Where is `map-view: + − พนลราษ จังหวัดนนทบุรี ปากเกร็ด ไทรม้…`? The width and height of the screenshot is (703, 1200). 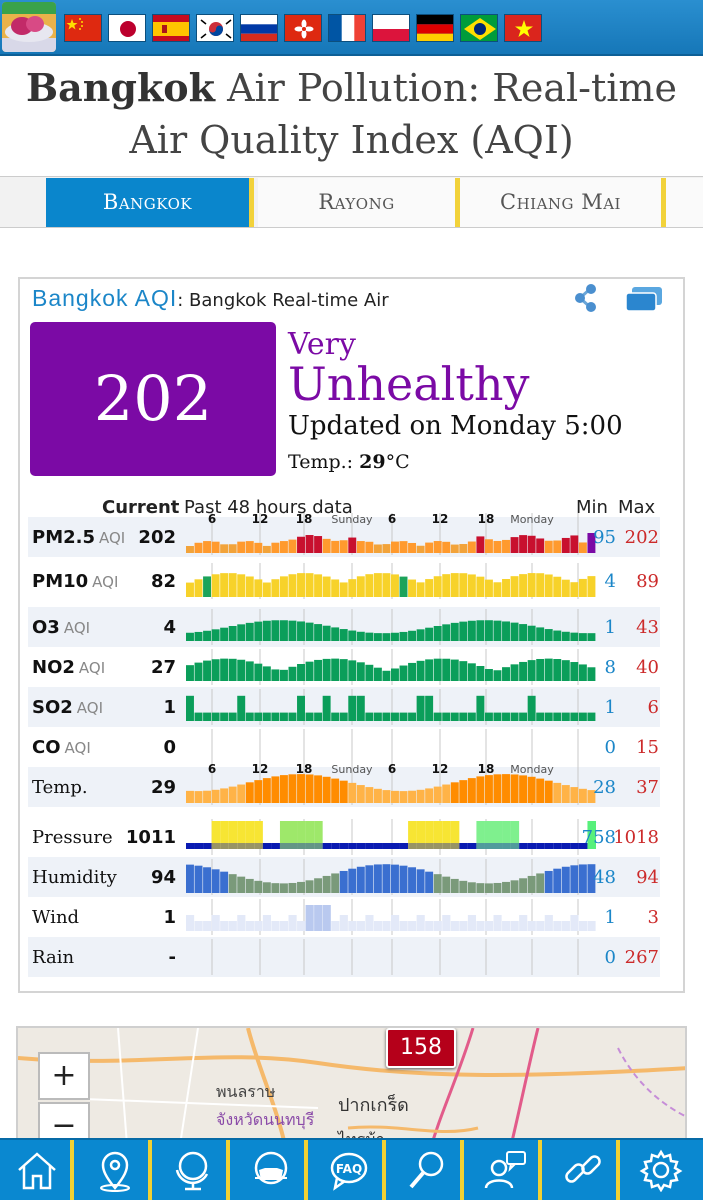 map-view: + − พนลราษ จังหวัดนนทบุรี ปากเกร็ด ไทรม้… is located at coordinates (351, 1091).